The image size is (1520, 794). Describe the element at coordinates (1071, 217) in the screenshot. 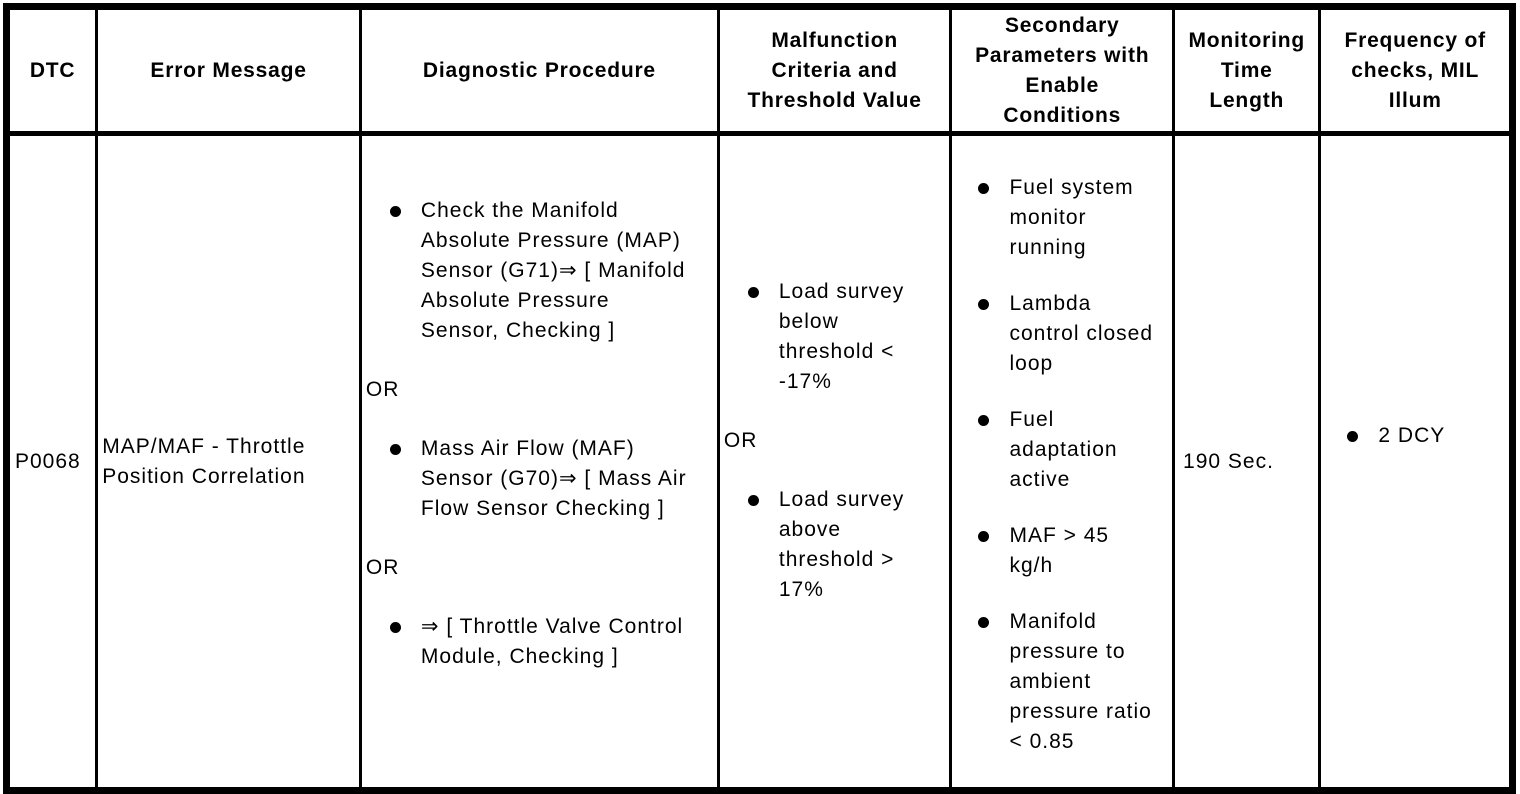

I see `list-item-text: Fuel system monitor running` at that location.